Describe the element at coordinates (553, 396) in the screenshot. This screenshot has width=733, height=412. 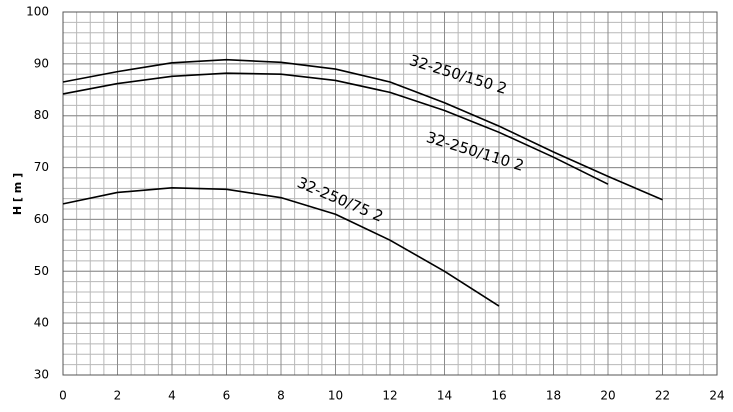
I see `x-tick-label: 18` at that location.